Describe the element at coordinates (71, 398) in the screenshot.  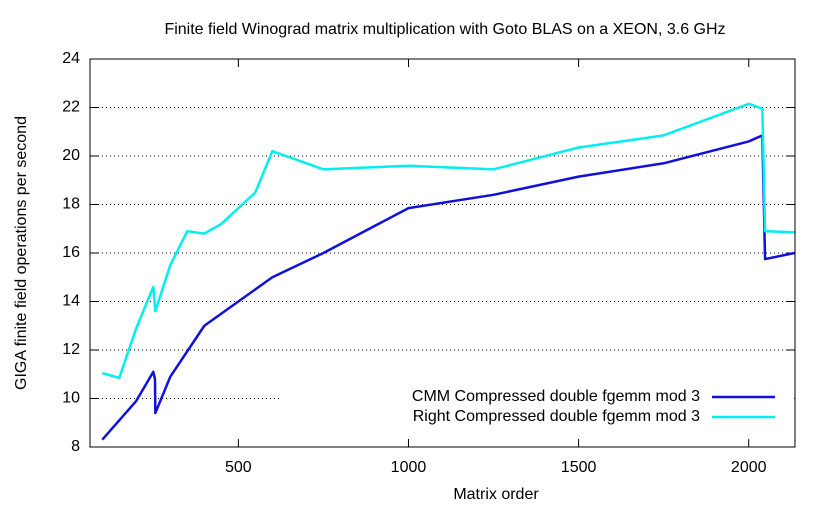
I see `y-tick-label: 10` at that location.